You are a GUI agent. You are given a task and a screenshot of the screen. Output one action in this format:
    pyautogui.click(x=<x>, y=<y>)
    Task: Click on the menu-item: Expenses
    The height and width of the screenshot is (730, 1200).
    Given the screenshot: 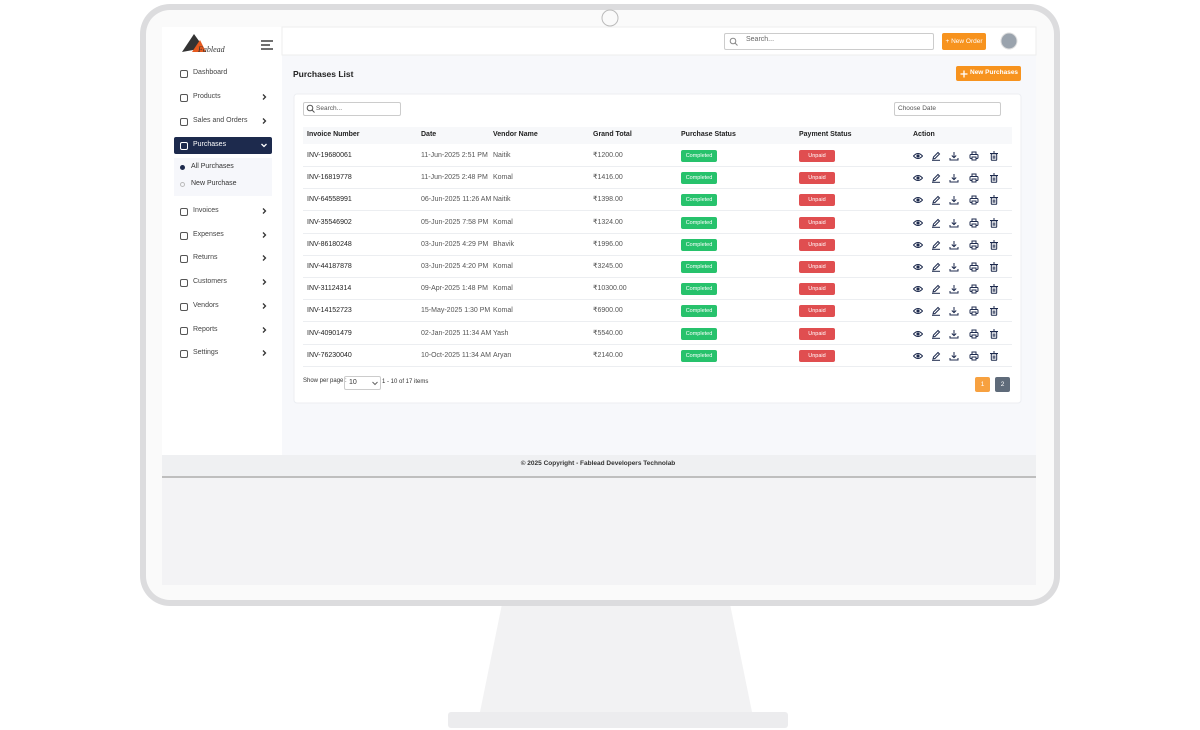 What is the action you would take?
    pyautogui.click(x=208, y=234)
    